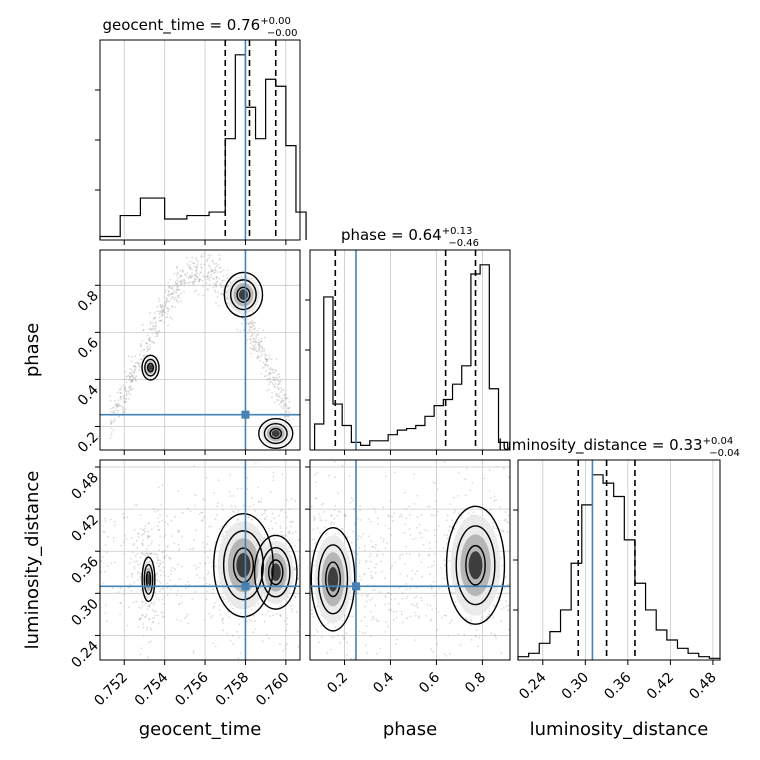 Image resolution: width=760 pixels, height=760 pixels. What do you see at coordinates (410, 560) in the screenshot?
I see `axes-frame` at bounding box center [410, 560].